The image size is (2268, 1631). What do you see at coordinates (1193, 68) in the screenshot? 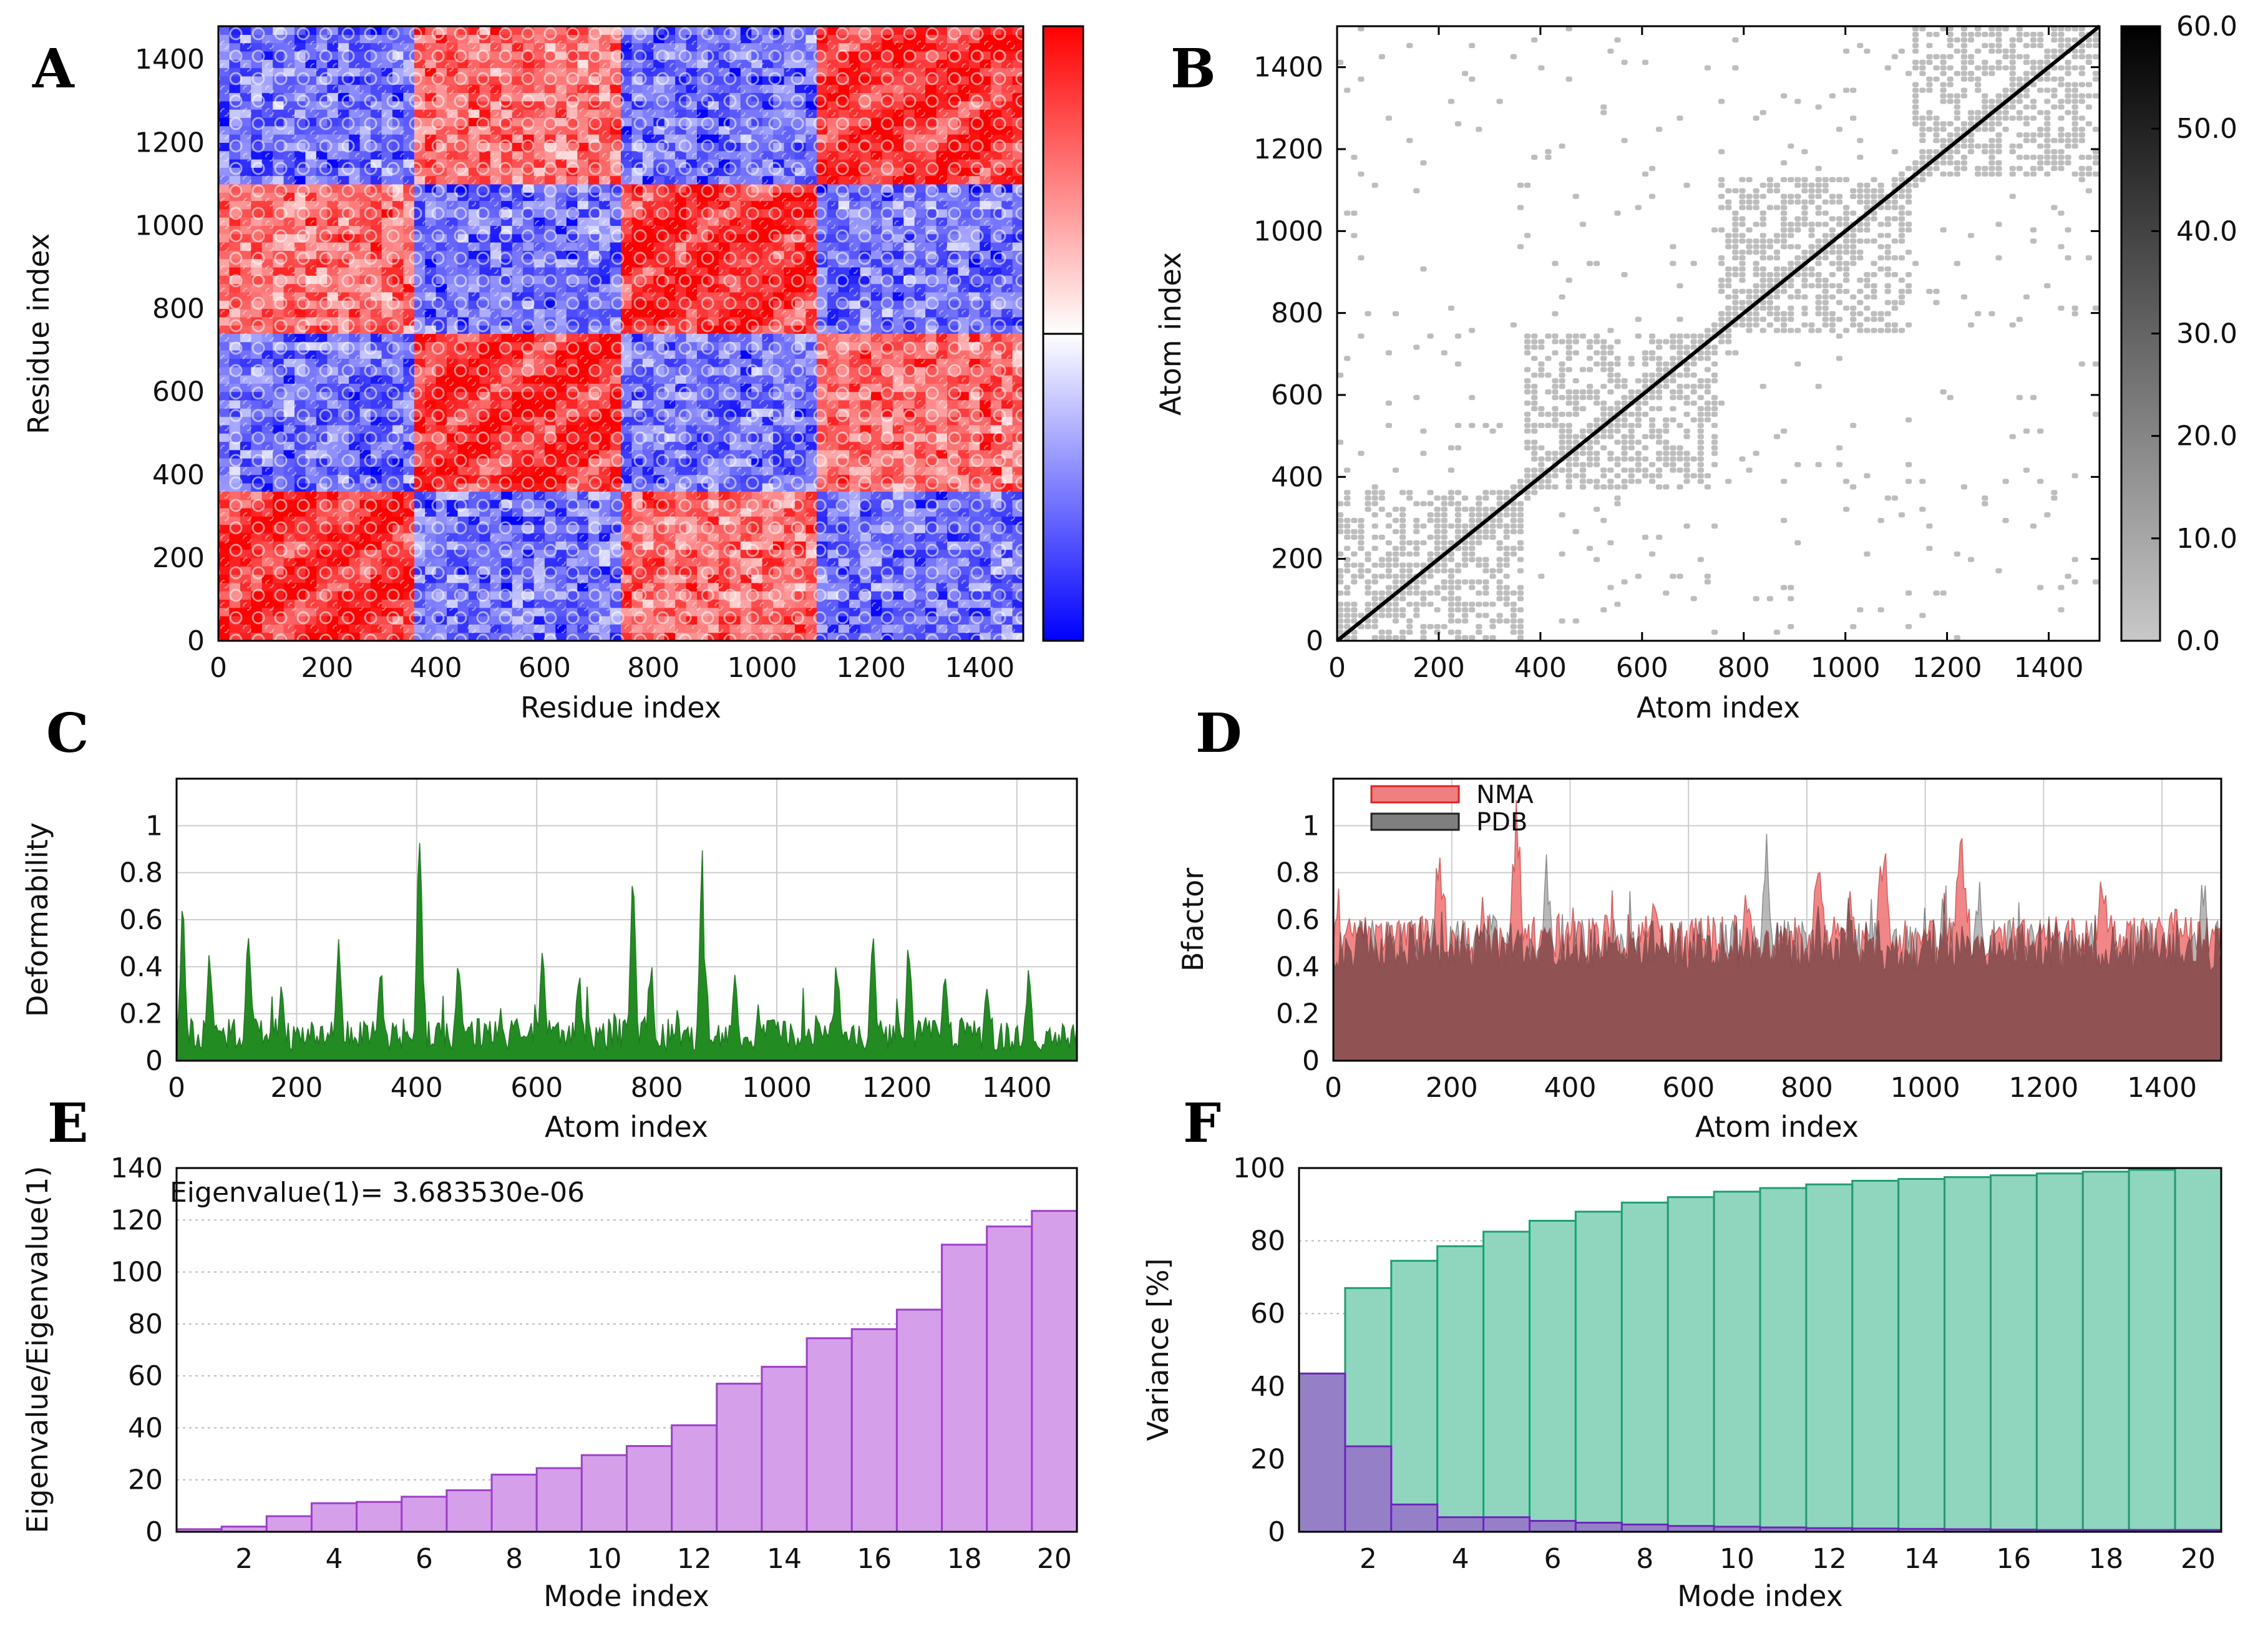
I see `panel-letter-b: B` at bounding box center [1193, 68].